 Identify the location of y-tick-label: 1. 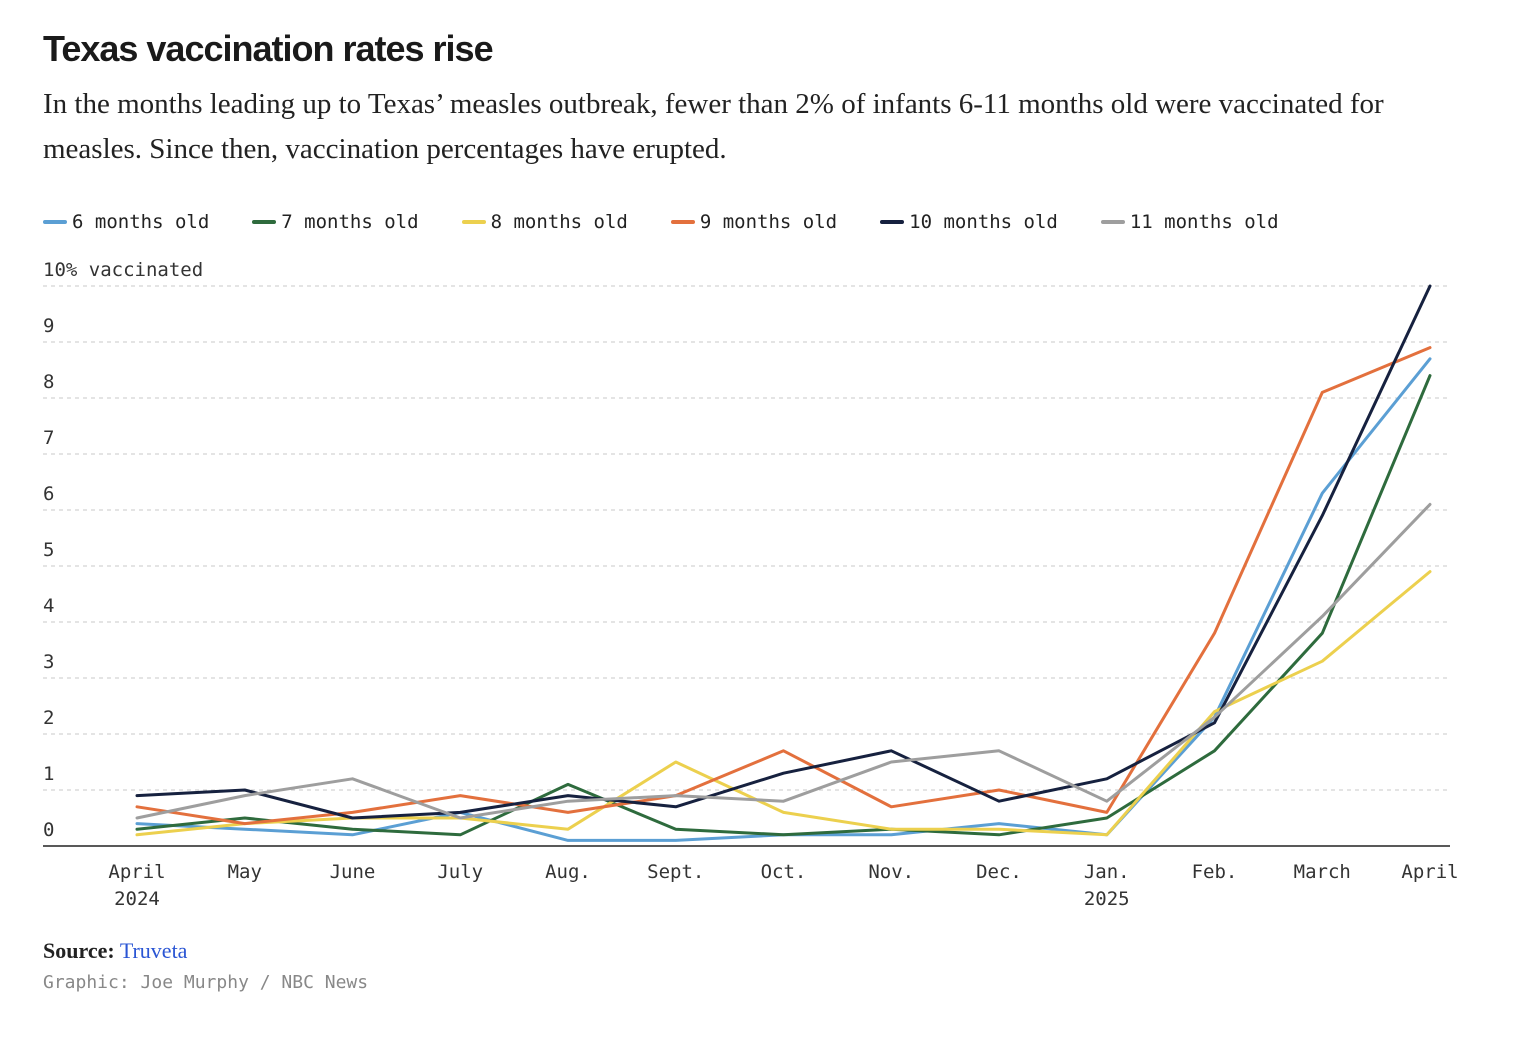
(48, 774).